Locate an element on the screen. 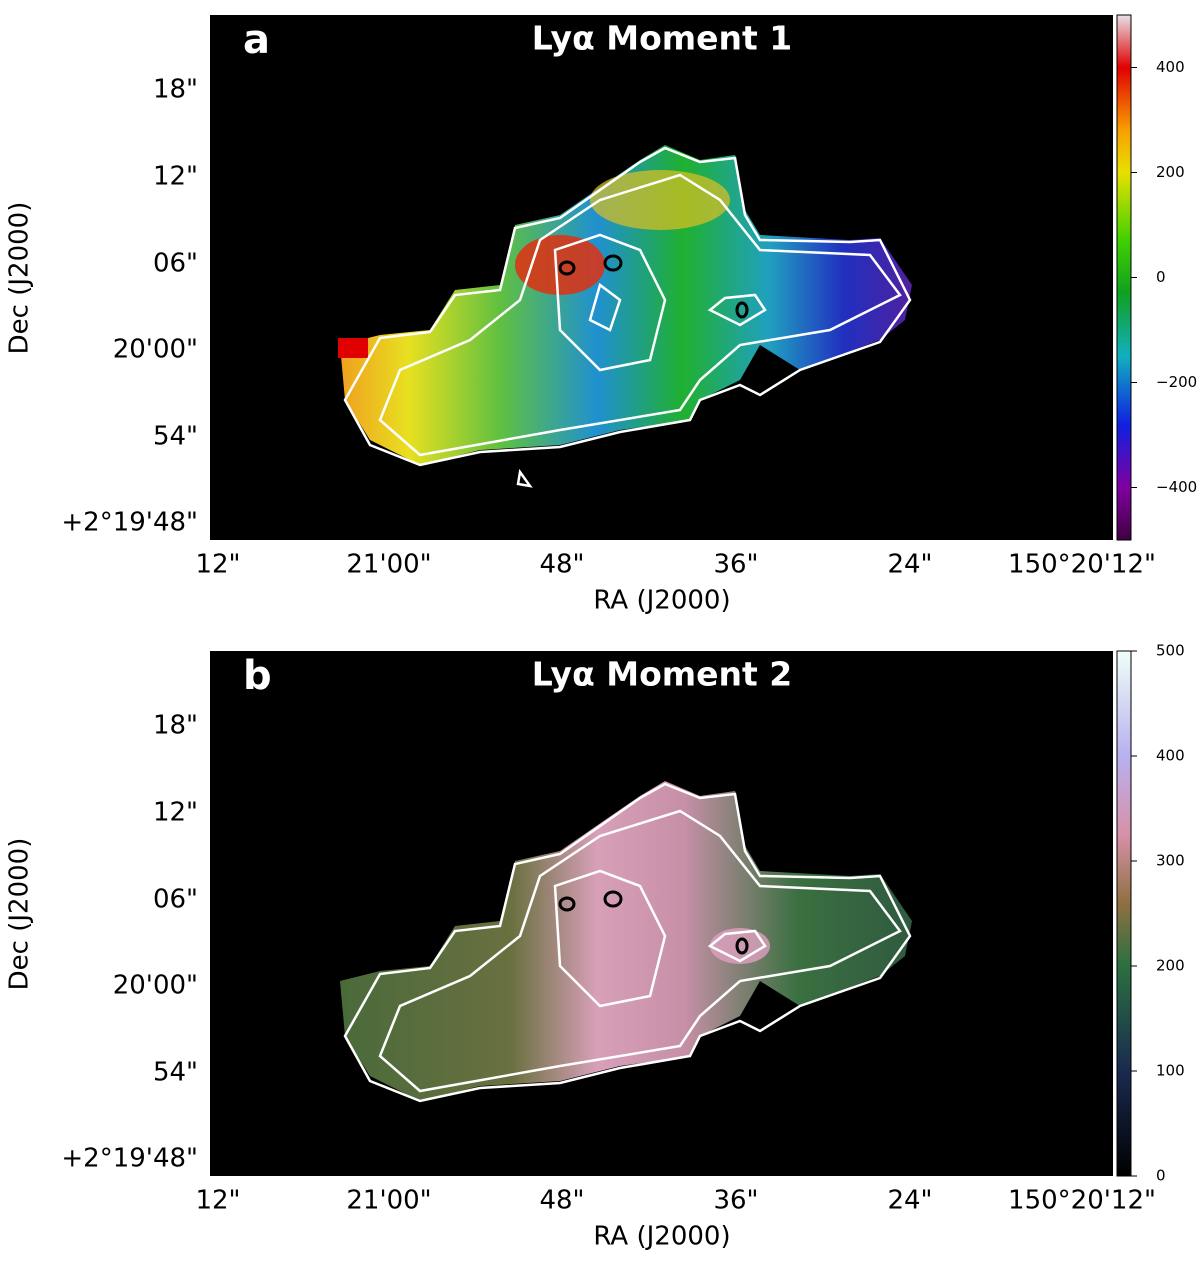 This screenshot has width=1200, height=1275. colorbar-tick-label: 100 is located at coordinates (1170, 1071).